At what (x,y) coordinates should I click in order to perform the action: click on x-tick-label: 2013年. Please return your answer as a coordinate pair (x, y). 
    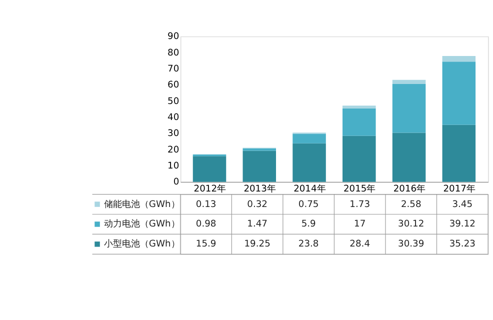
    Looking at the image, I should click on (260, 188).